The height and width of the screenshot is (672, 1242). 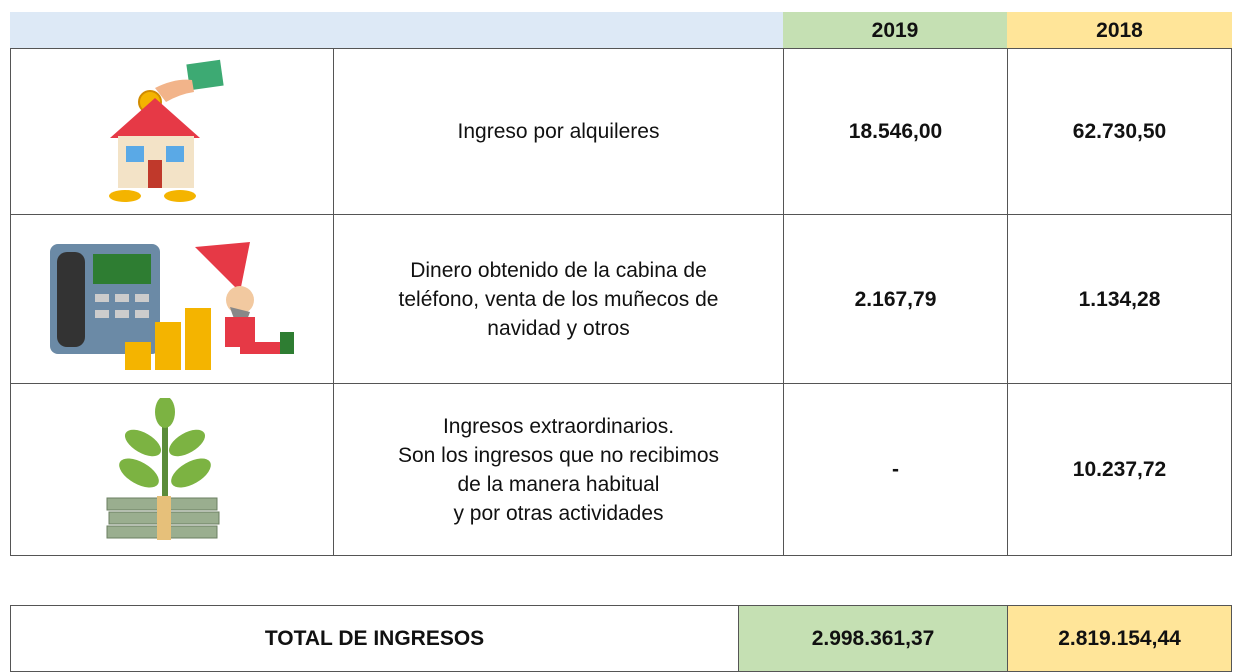 What do you see at coordinates (558, 426) in the screenshot?
I see `label-line: Ingresos extraordinarios.` at bounding box center [558, 426].